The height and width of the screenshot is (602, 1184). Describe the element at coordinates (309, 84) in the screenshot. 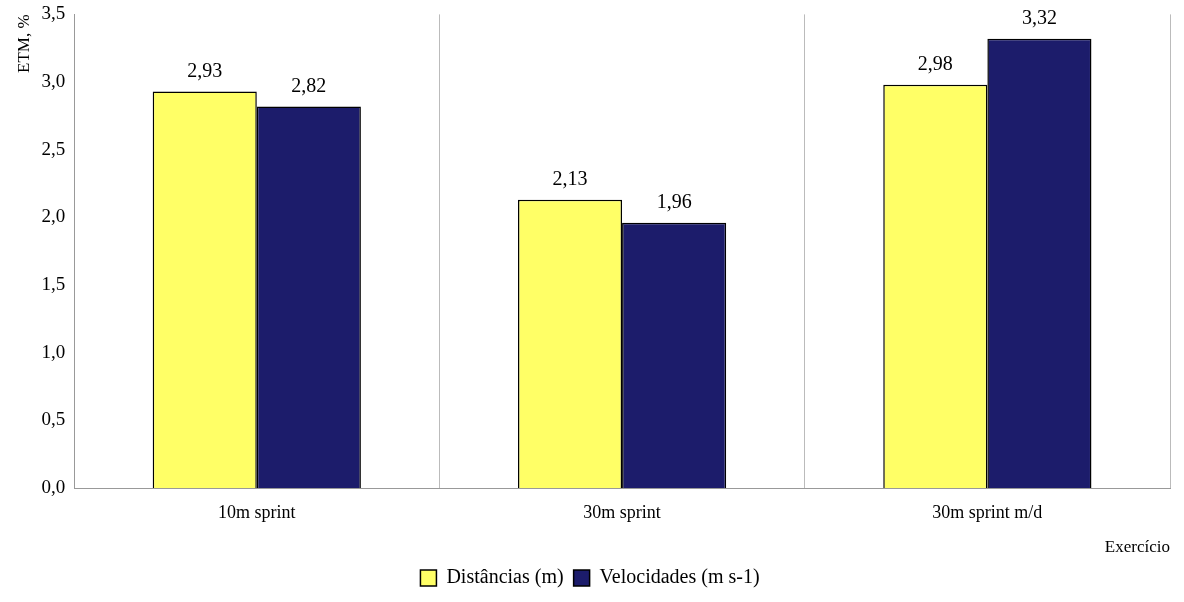

I see `data-label: 2,82` at that location.